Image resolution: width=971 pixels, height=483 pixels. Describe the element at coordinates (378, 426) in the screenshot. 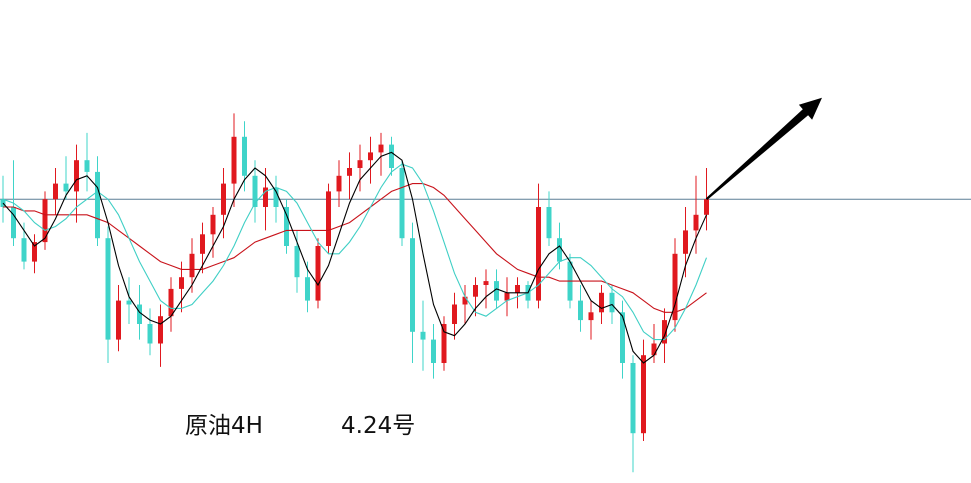

I see `date-label: 4.24号` at that location.